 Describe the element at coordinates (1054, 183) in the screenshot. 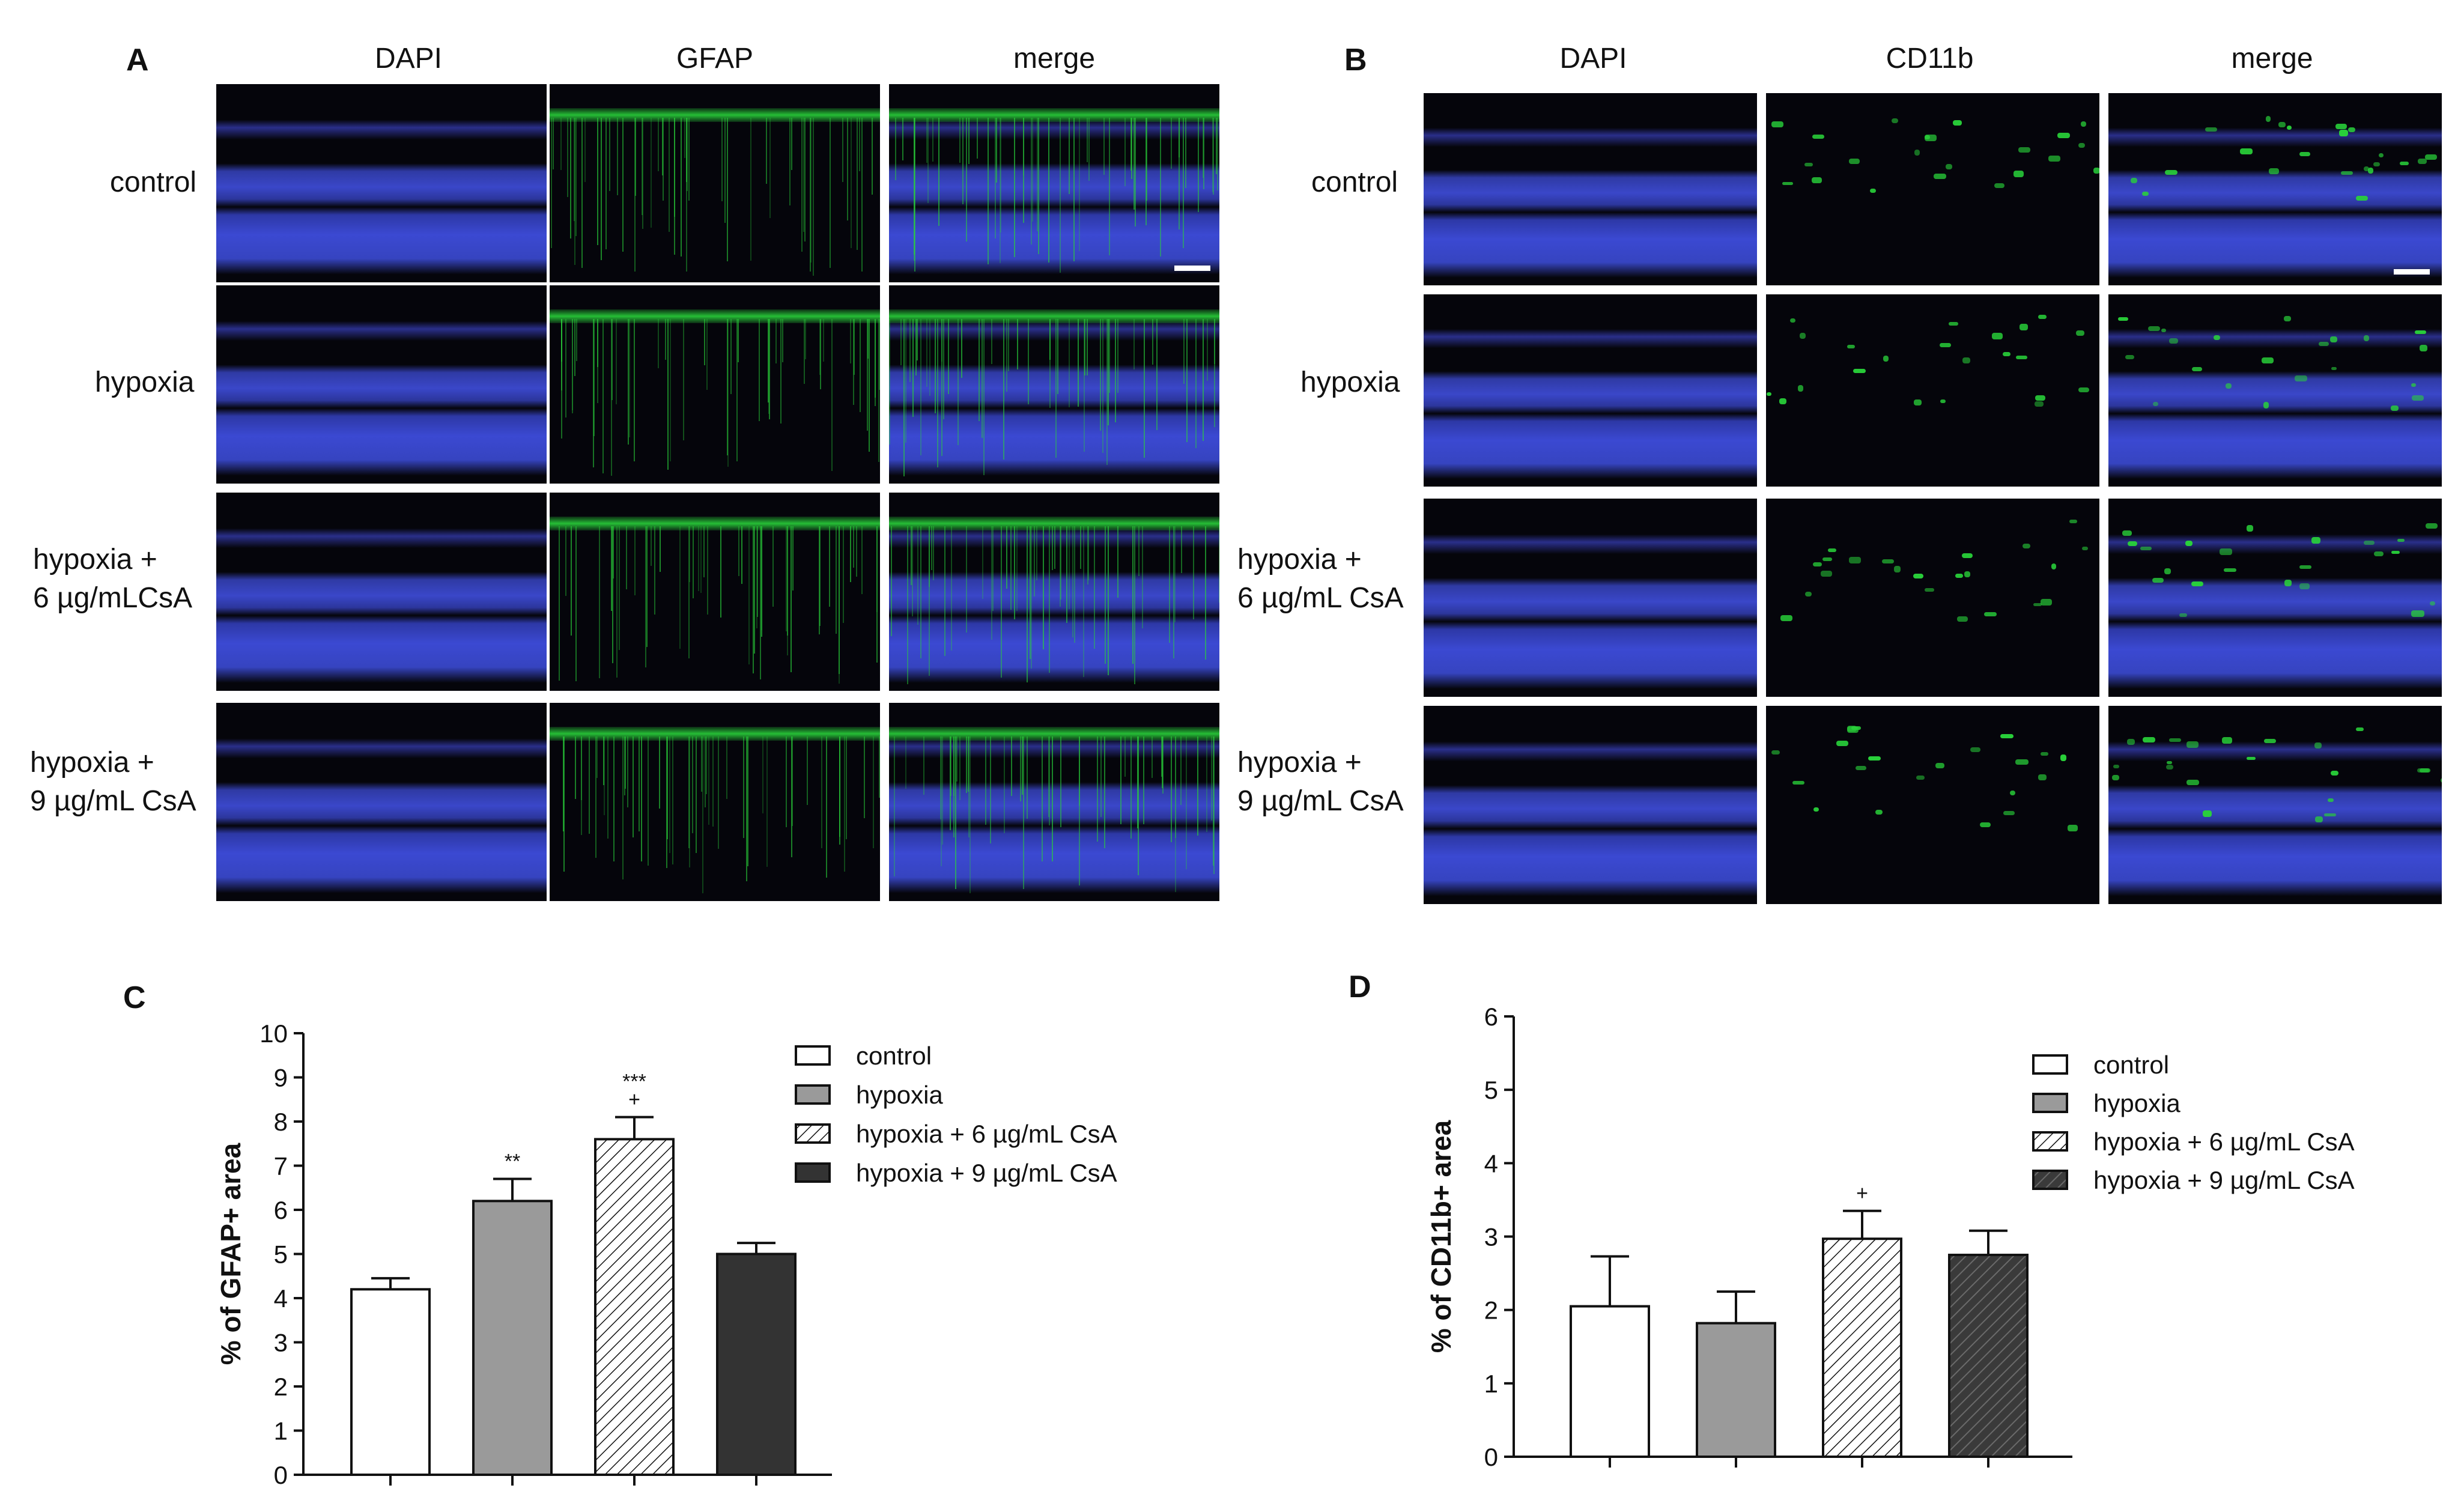

I see `panel-a-image-r1-merge` at that location.